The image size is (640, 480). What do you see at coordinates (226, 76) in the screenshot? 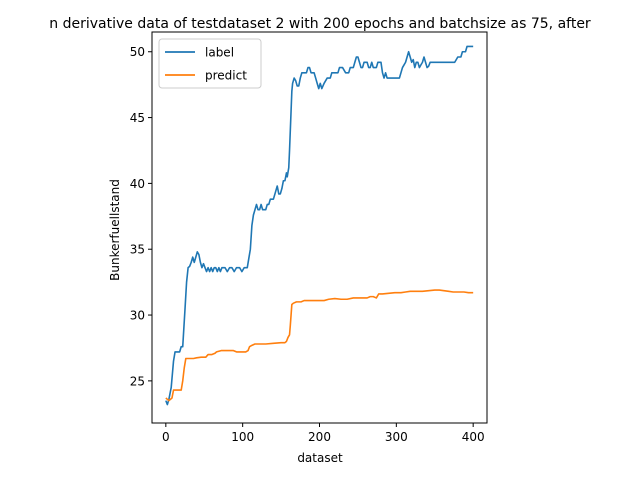
I see `legend-entry-predict: predict` at bounding box center [226, 76].